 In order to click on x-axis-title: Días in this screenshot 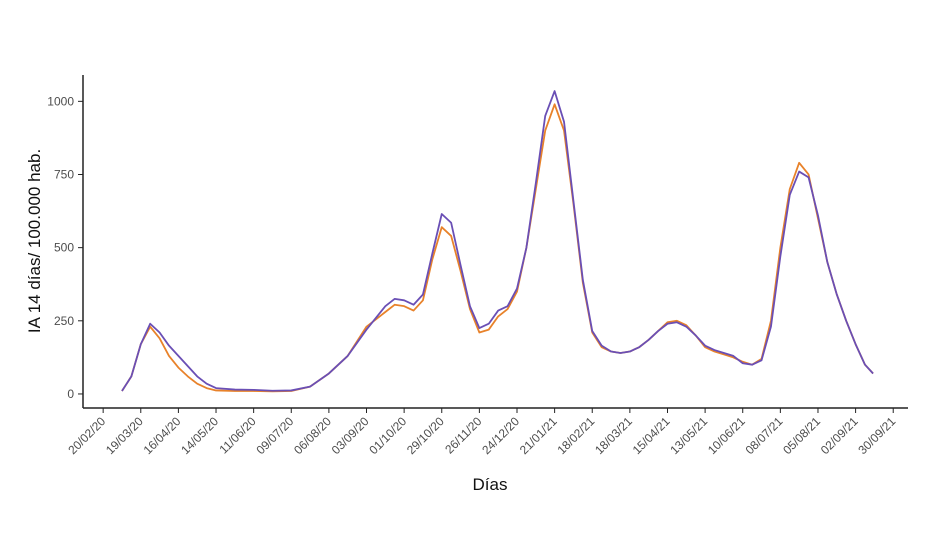, I will do `click(490, 484)`.